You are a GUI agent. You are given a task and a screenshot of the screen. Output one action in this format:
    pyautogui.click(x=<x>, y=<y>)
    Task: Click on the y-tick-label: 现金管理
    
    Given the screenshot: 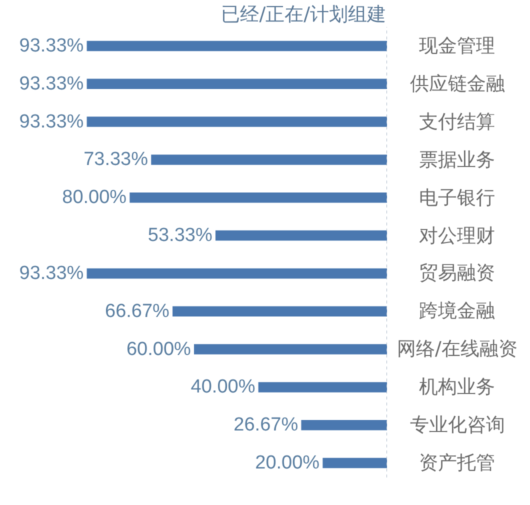 What is the action you would take?
    pyautogui.click(x=457, y=46)
    